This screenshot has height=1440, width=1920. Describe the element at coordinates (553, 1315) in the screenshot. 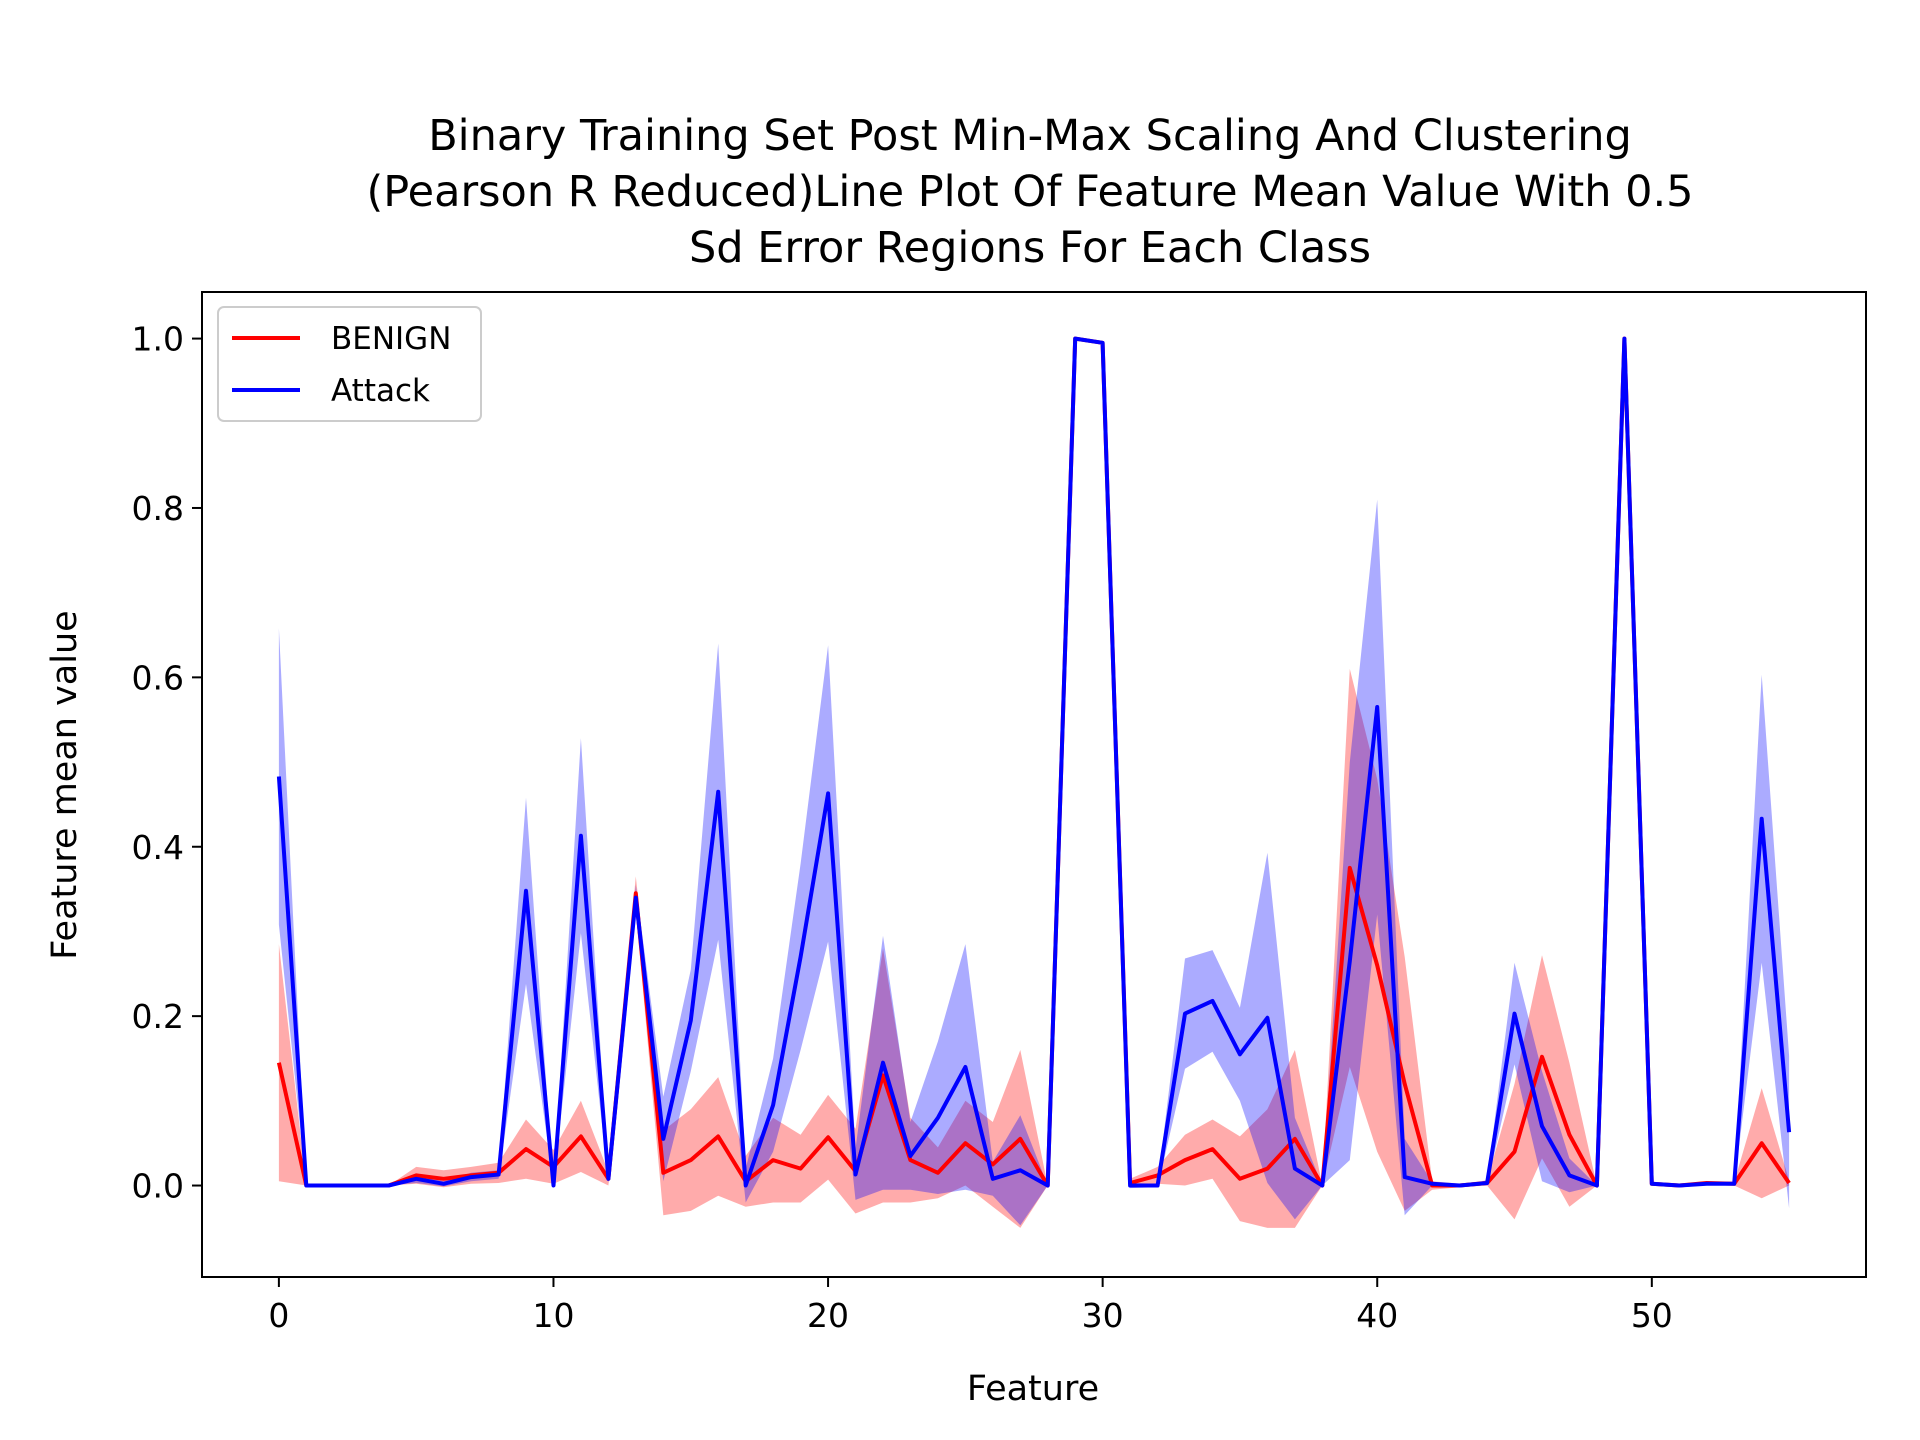

I see `x-tick-label: 10` at that location.